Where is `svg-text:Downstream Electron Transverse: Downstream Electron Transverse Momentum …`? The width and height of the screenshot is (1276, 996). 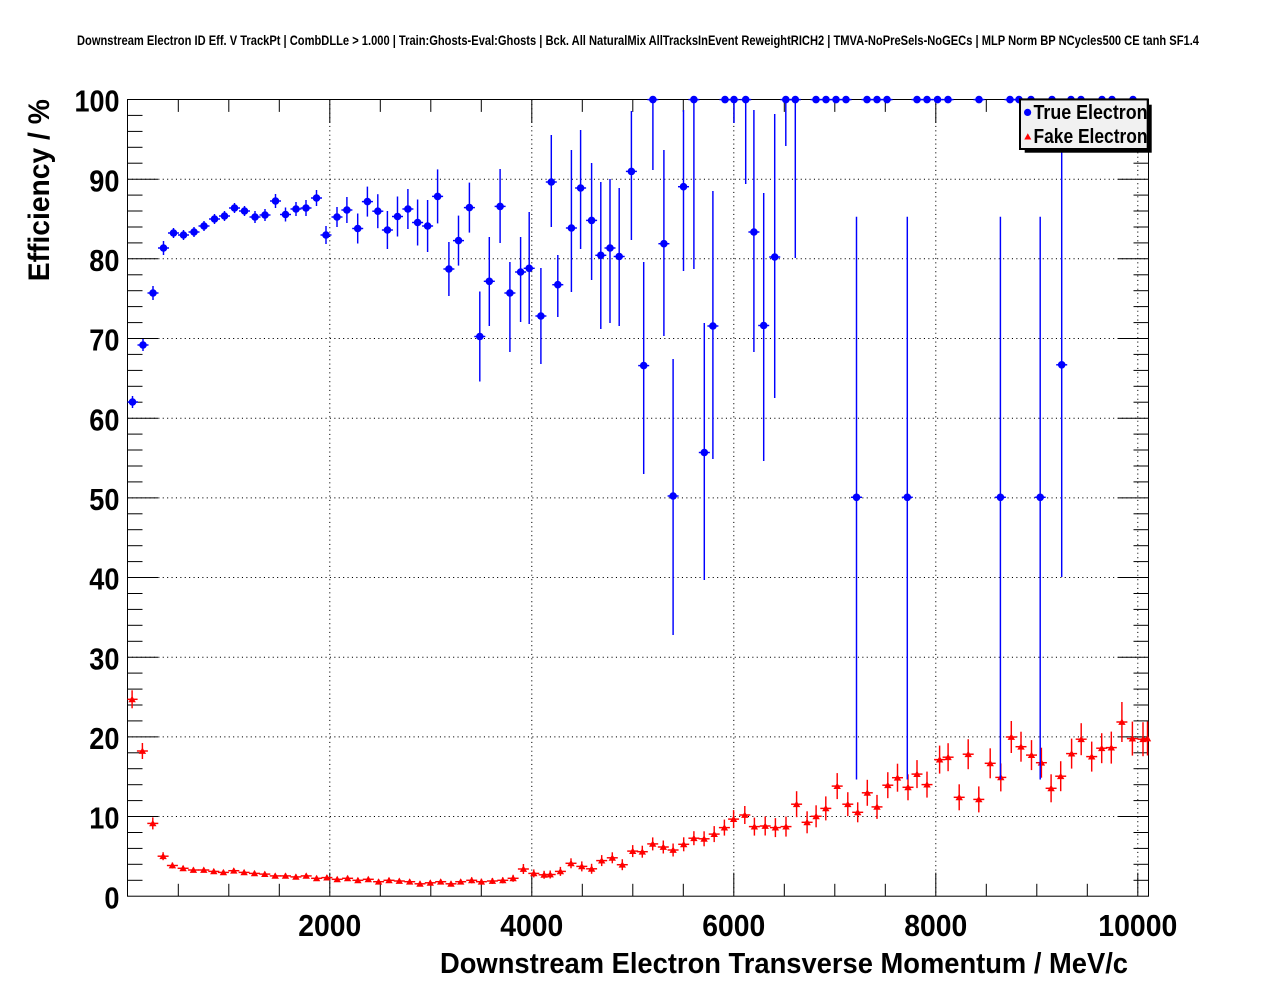 svg-text:Downstream Electron Transverse: Downstream Electron Transverse Momentum … is located at coordinates (784, 964).